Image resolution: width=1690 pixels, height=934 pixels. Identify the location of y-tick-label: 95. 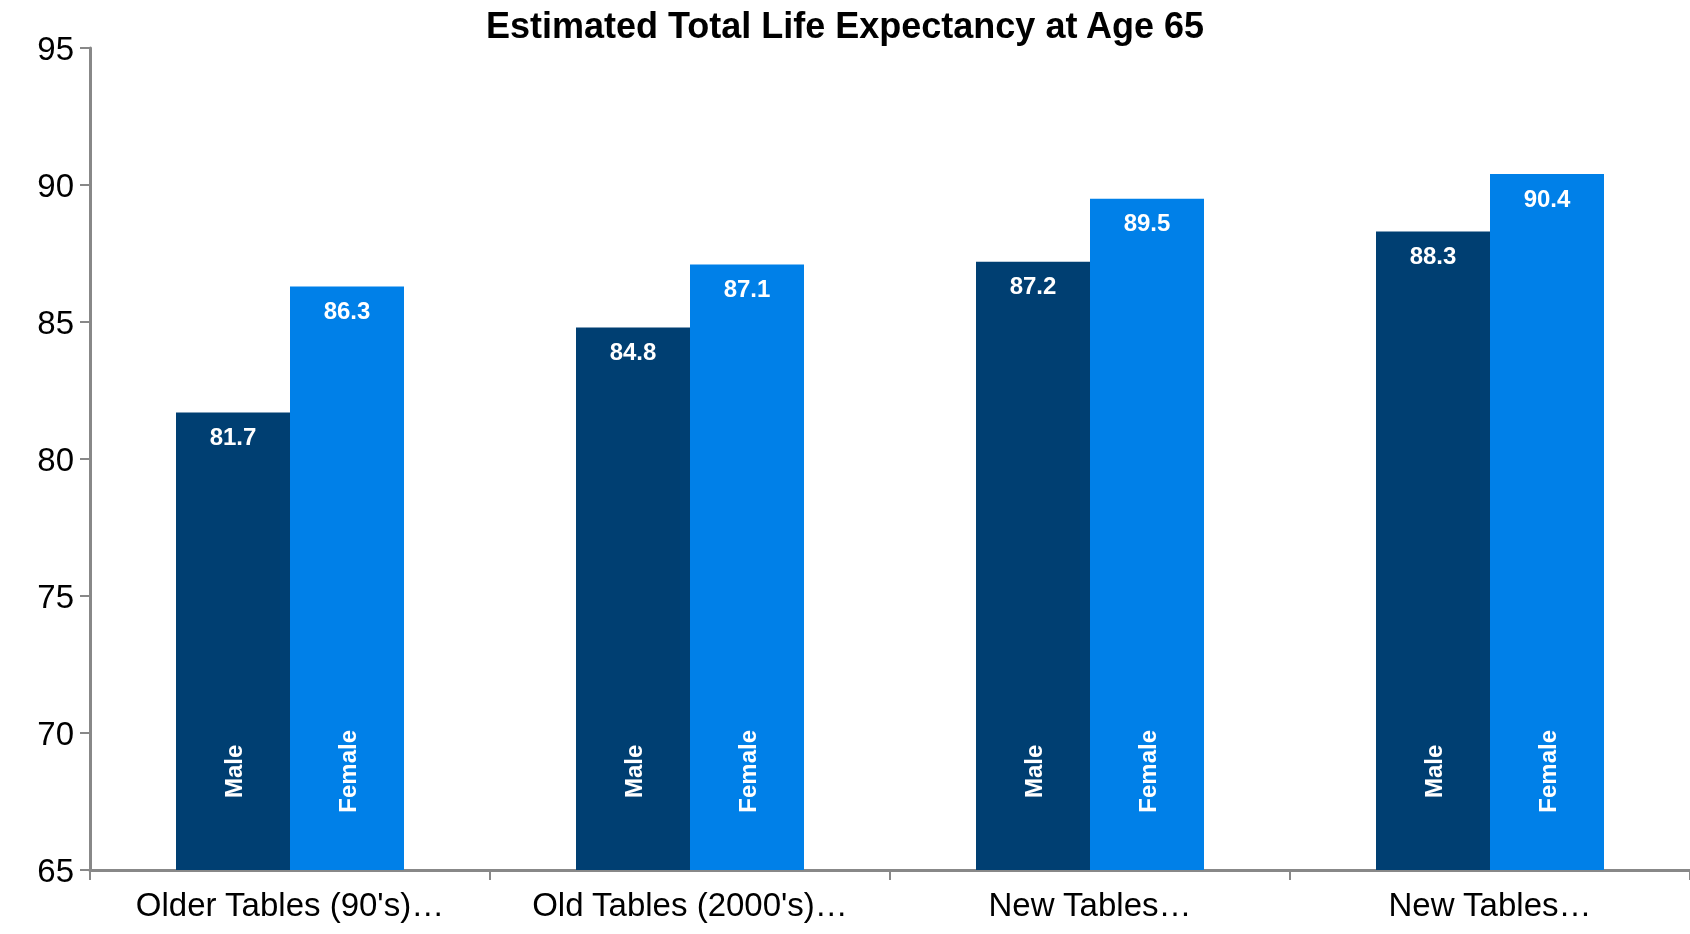
(55, 48).